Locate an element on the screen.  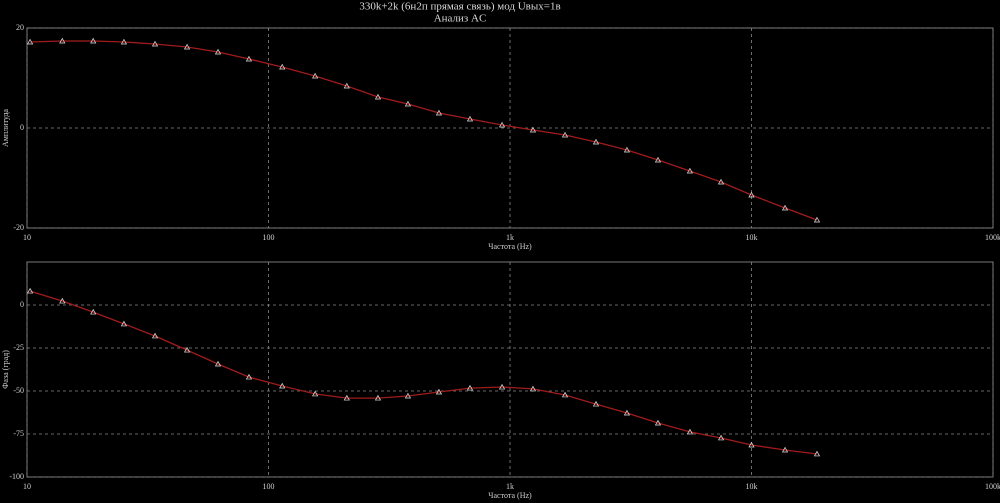
y-tick-label: -100 is located at coordinates (16, 476).